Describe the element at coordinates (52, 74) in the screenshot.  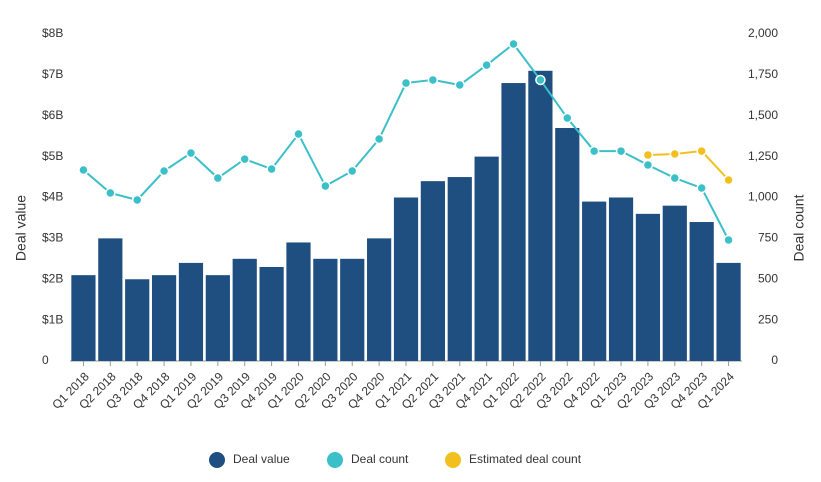
I see `y-tick-label: $7B` at that location.